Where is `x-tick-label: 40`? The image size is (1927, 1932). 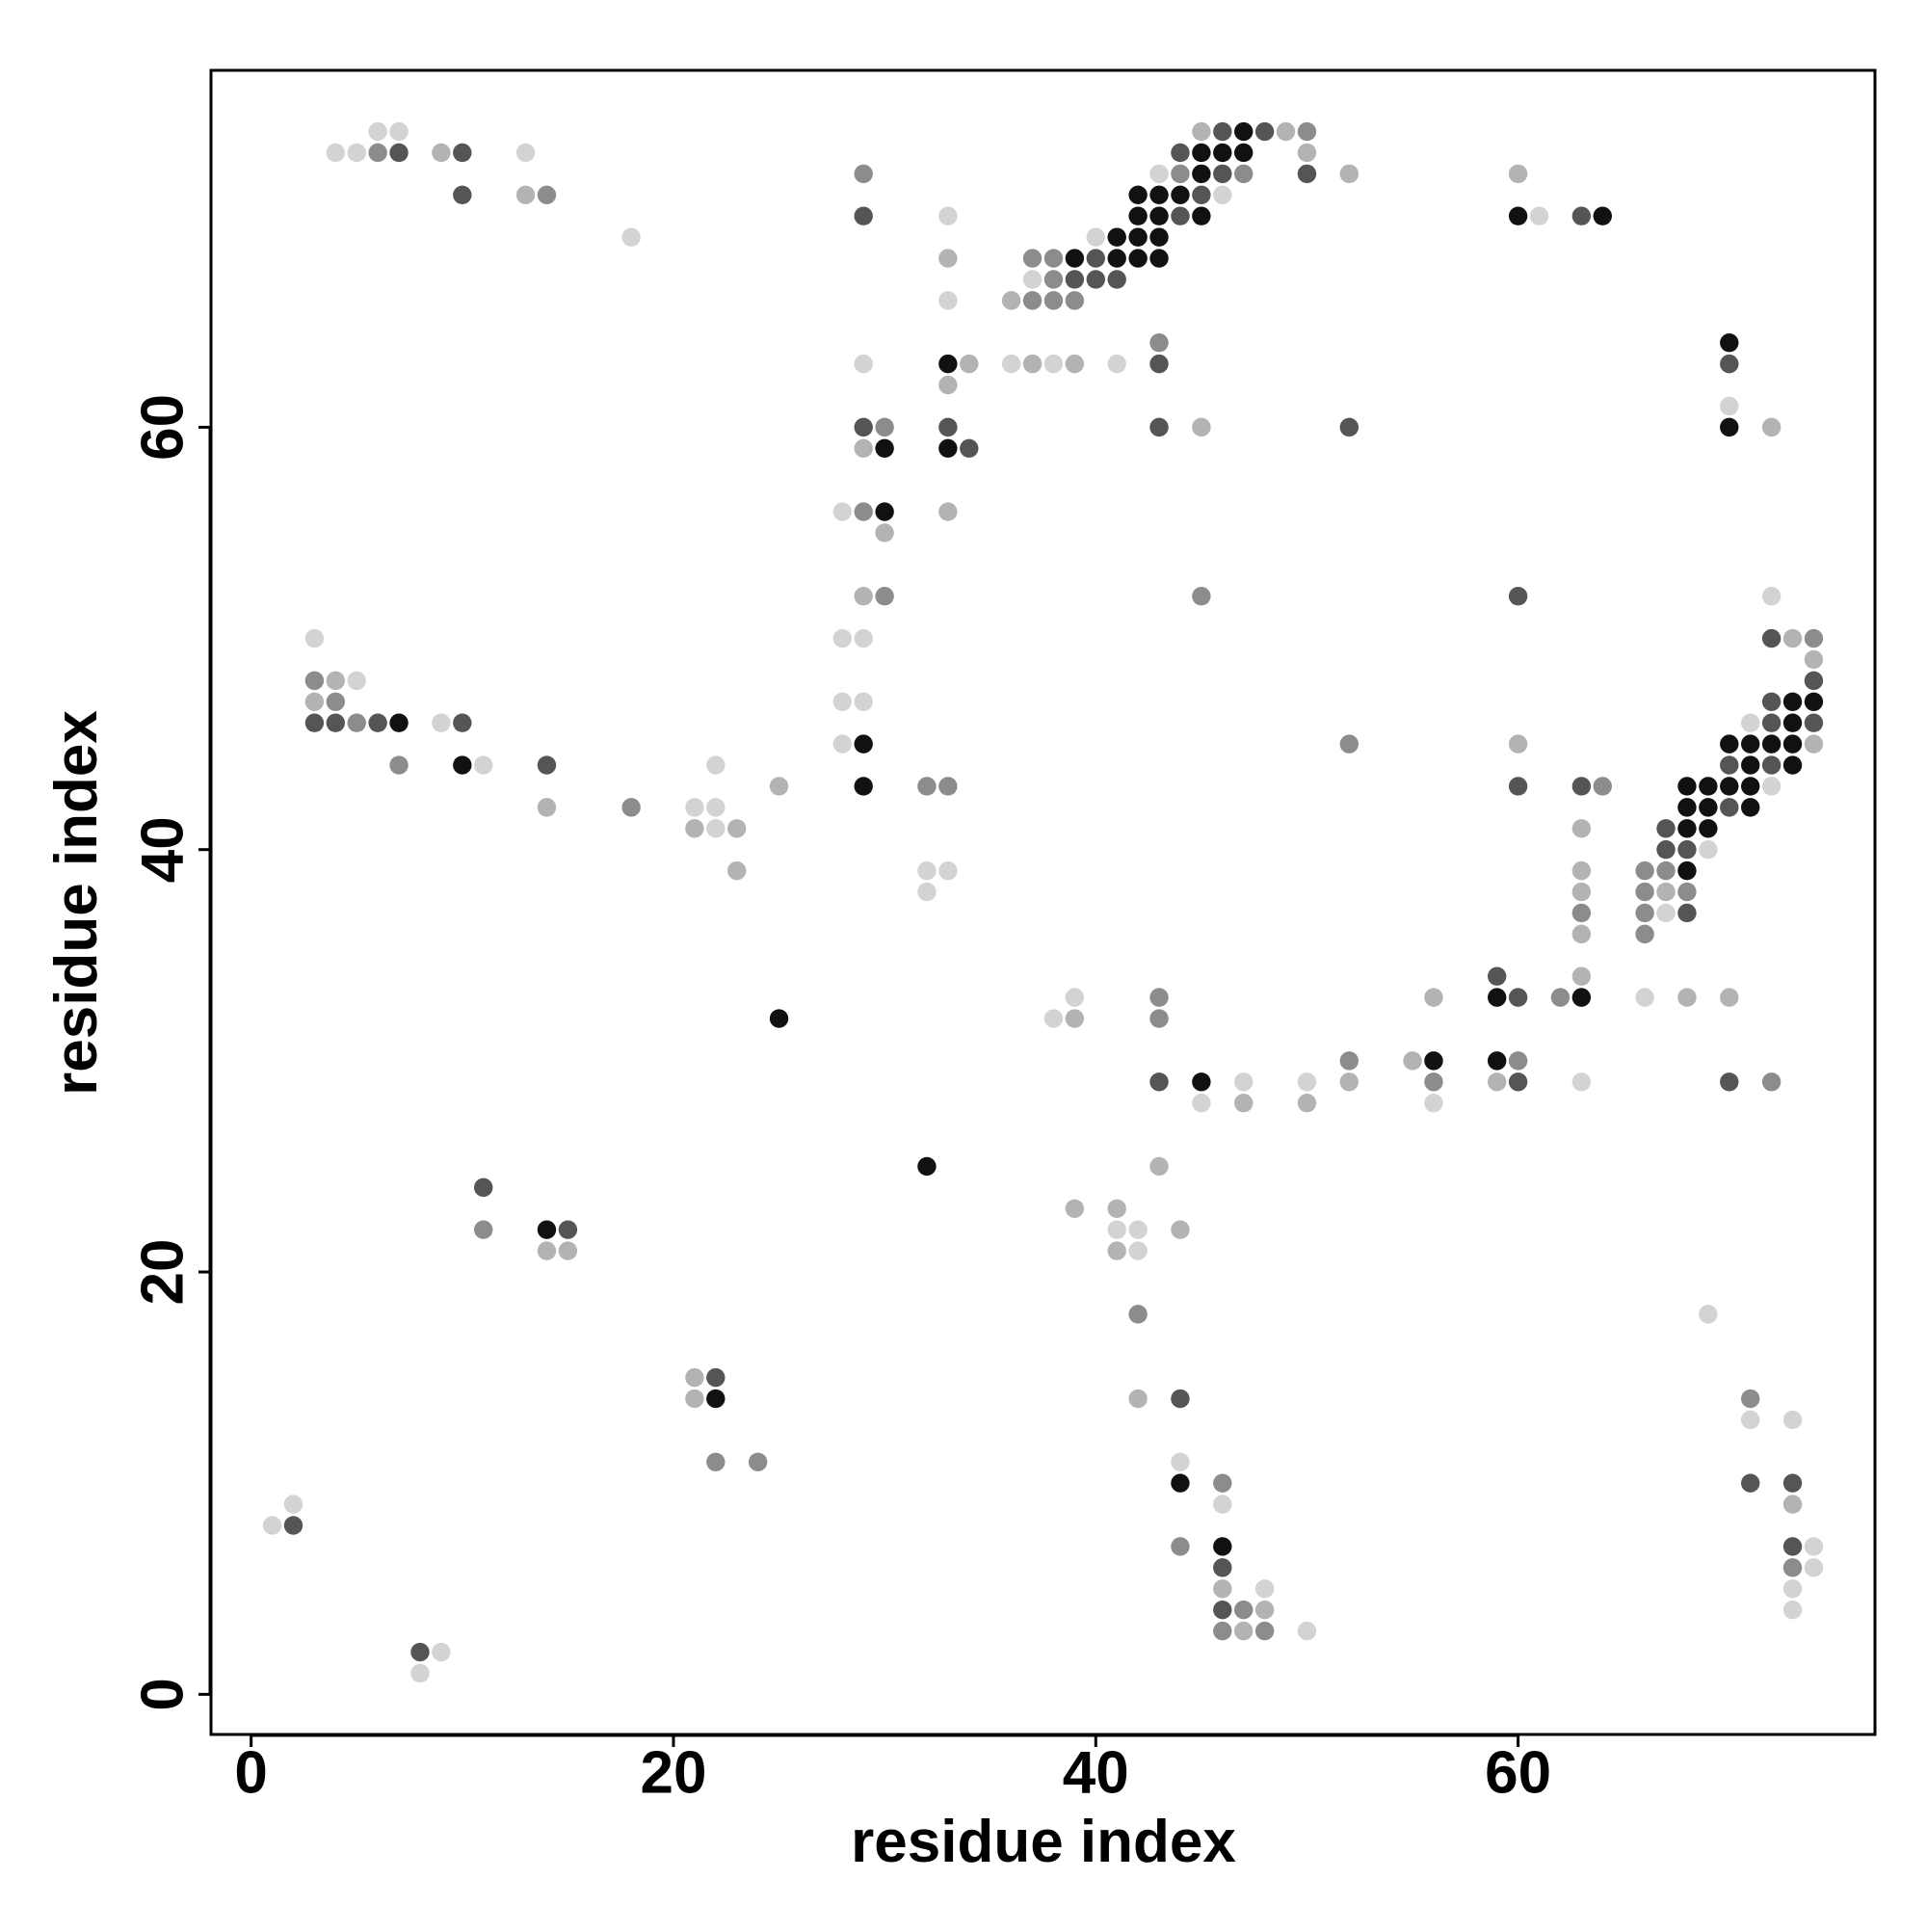
x-tick-label: 40 is located at coordinates (1096, 1772).